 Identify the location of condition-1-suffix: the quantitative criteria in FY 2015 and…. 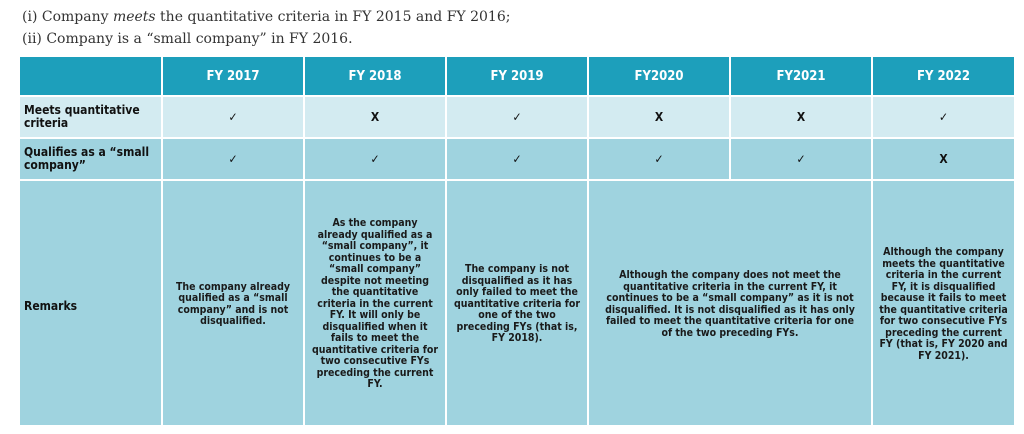
(333, 17).